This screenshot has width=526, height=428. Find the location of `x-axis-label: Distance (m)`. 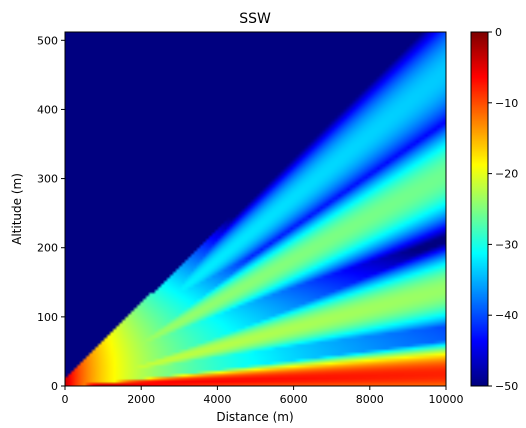

x-axis-label: Distance (m) is located at coordinates (254, 417).